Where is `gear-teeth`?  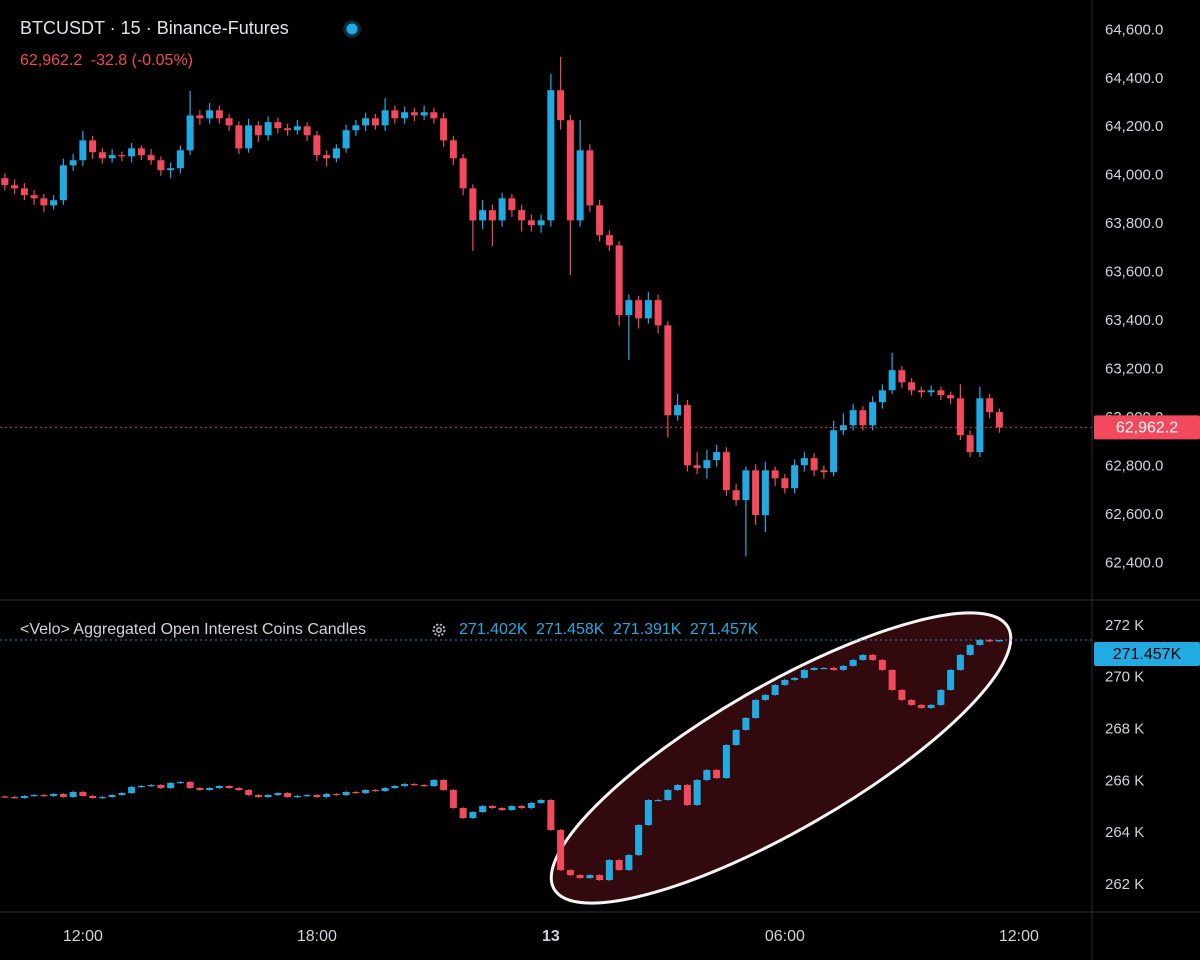
gear-teeth is located at coordinates (439, 630).